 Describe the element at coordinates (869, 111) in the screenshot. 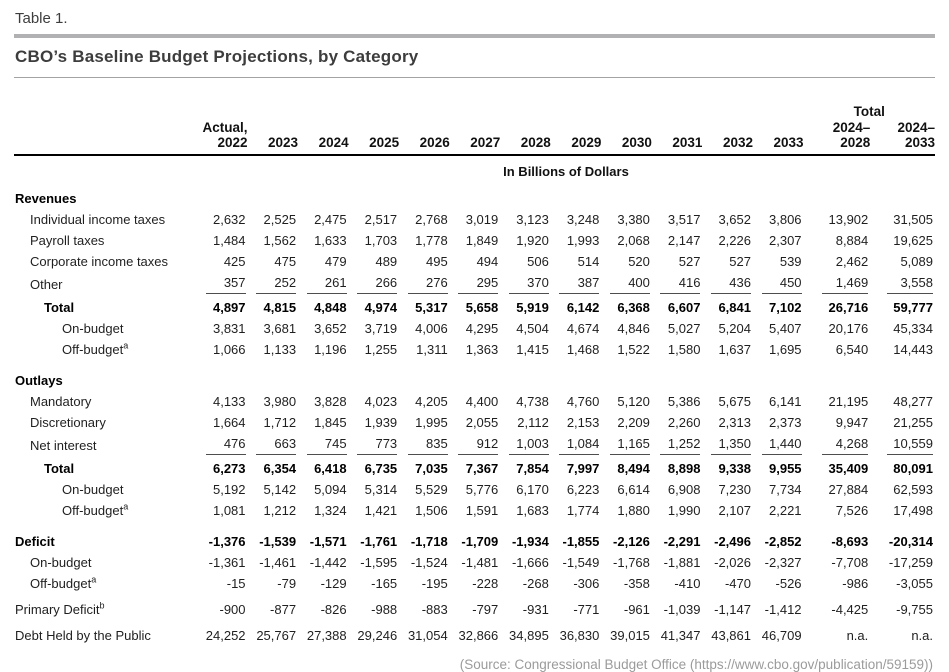

I see `total-span-header: Total` at that location.